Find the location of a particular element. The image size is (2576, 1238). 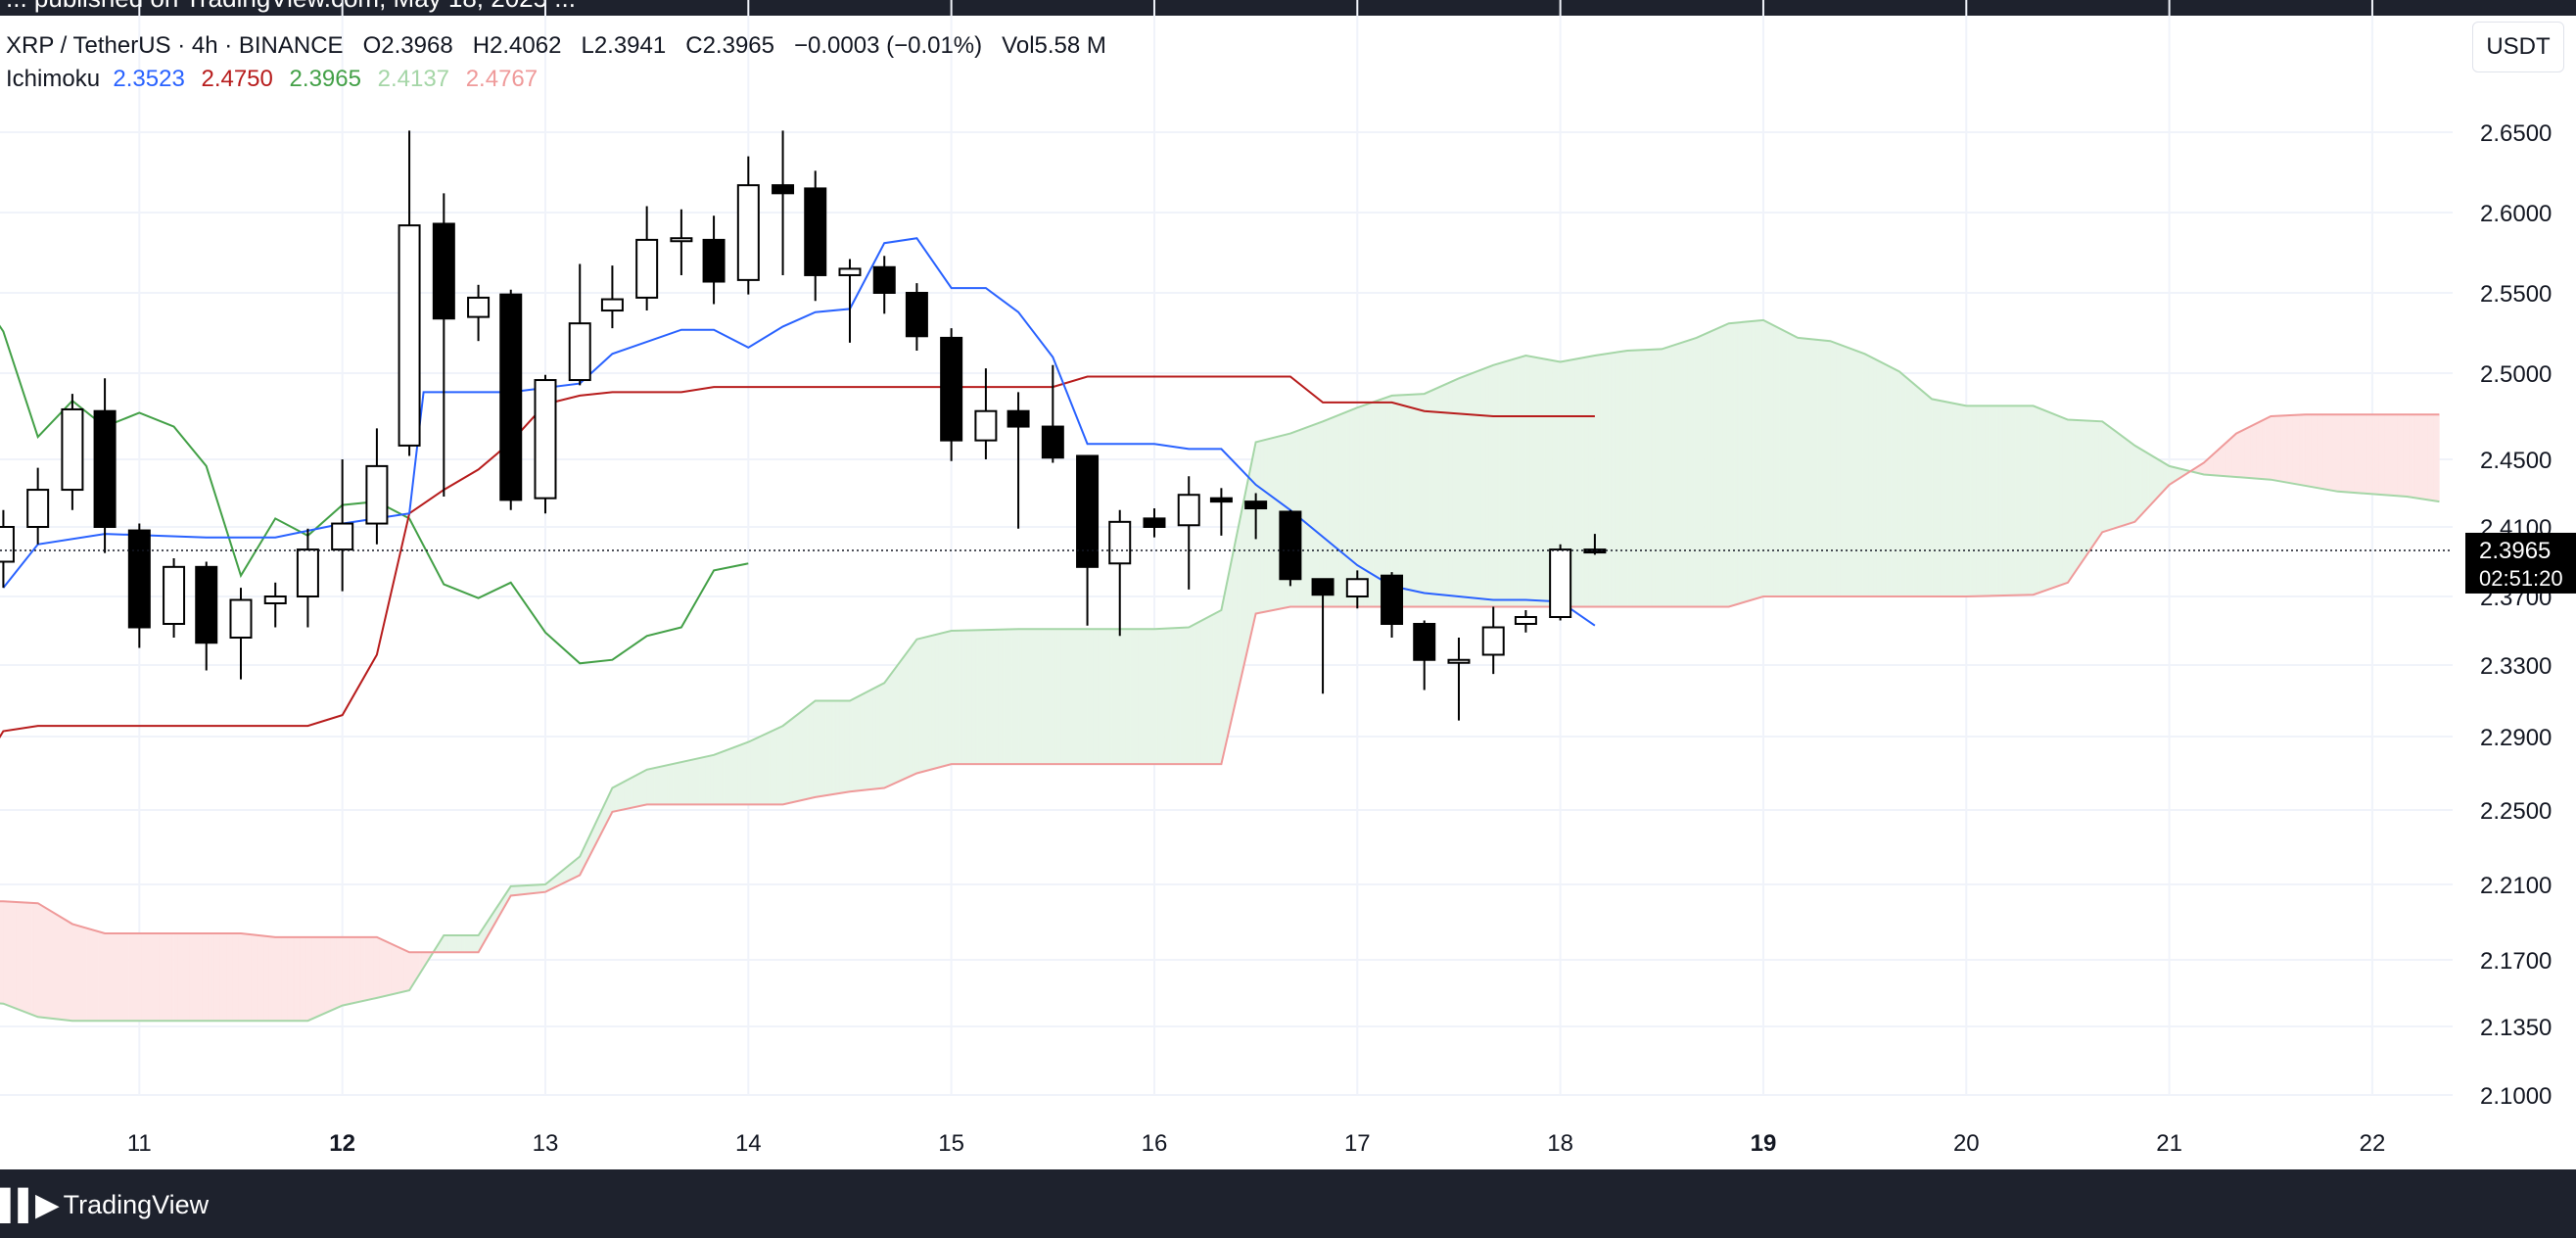

tradingview-logo: ▌▌▶ TradingView is located at coordinates (105, 1204).